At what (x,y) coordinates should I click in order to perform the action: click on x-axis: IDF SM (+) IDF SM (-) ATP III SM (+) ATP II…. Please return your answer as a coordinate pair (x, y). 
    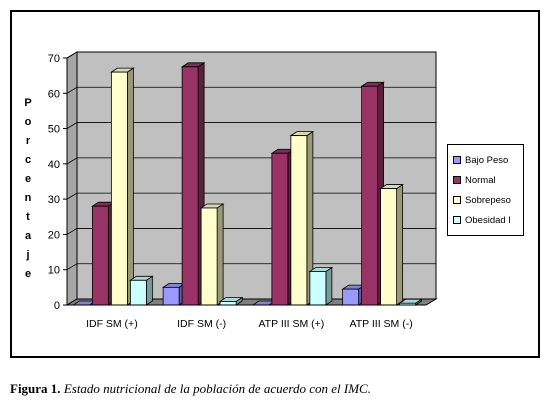
    Looking at the image, I should click on (246, 317).